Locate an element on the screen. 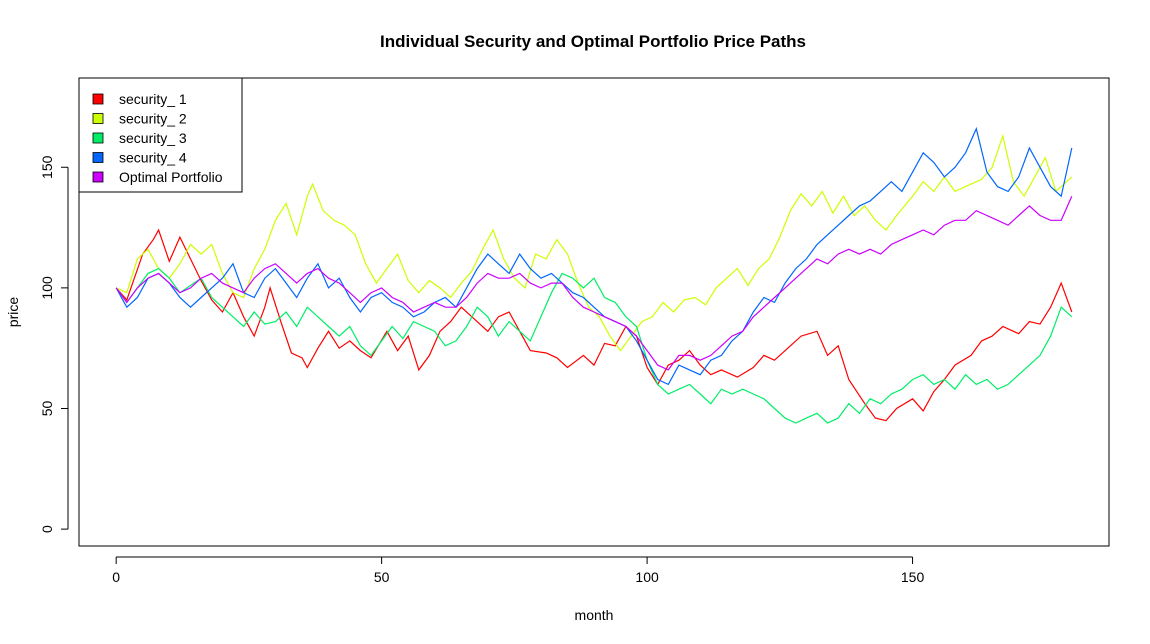 The width and height of the screenshot is (1150, 644). y-tick-label-2: 50 is located at coordinates (47, 408).